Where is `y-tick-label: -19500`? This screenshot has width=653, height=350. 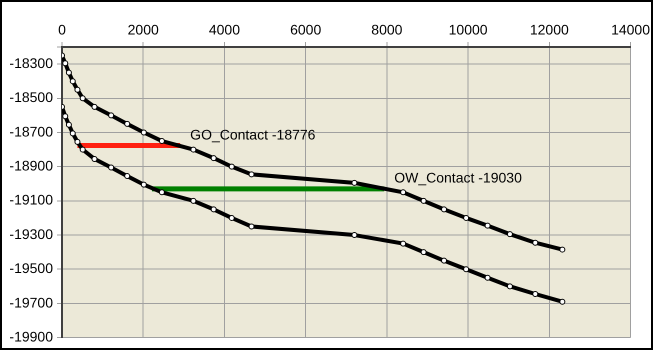 y-tick-label: -19500 is located at coordinates (31, 268).